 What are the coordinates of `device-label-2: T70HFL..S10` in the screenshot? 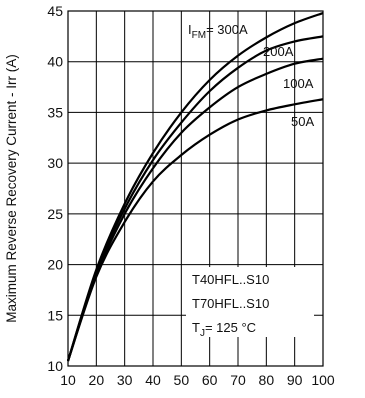 It's located at (230, 303).